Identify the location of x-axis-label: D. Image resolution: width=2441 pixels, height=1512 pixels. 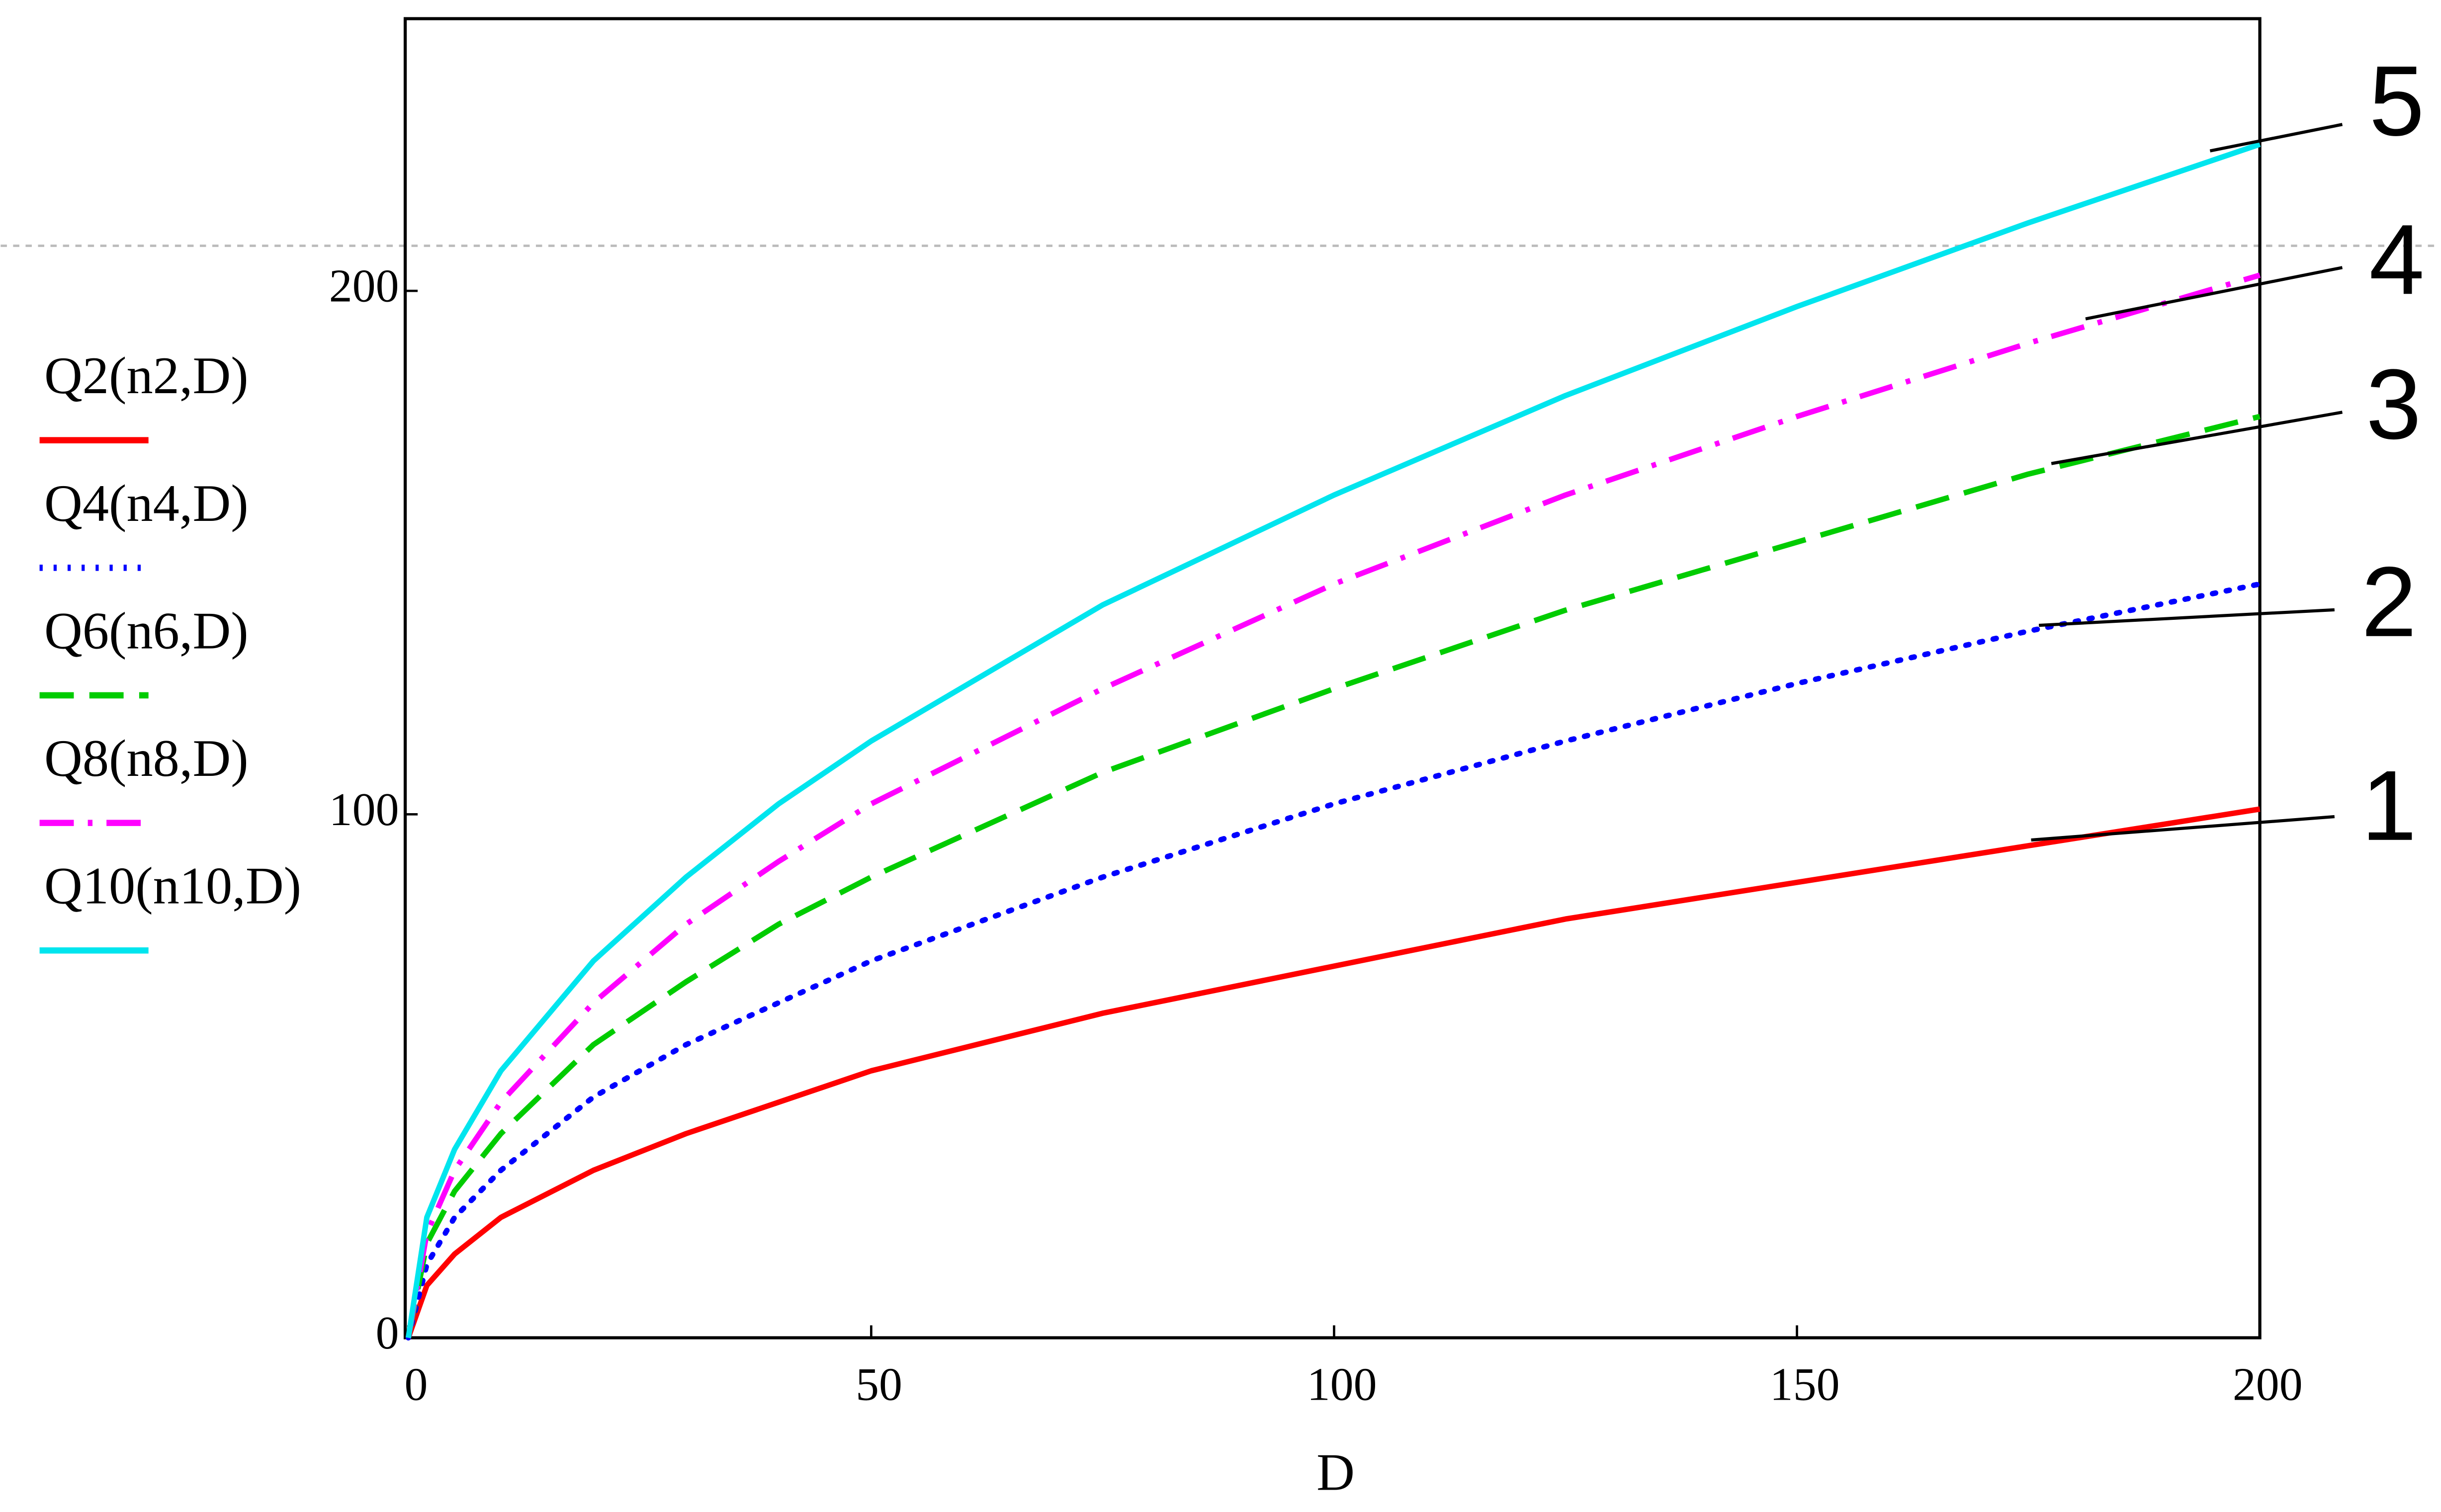
(1335, 1472).